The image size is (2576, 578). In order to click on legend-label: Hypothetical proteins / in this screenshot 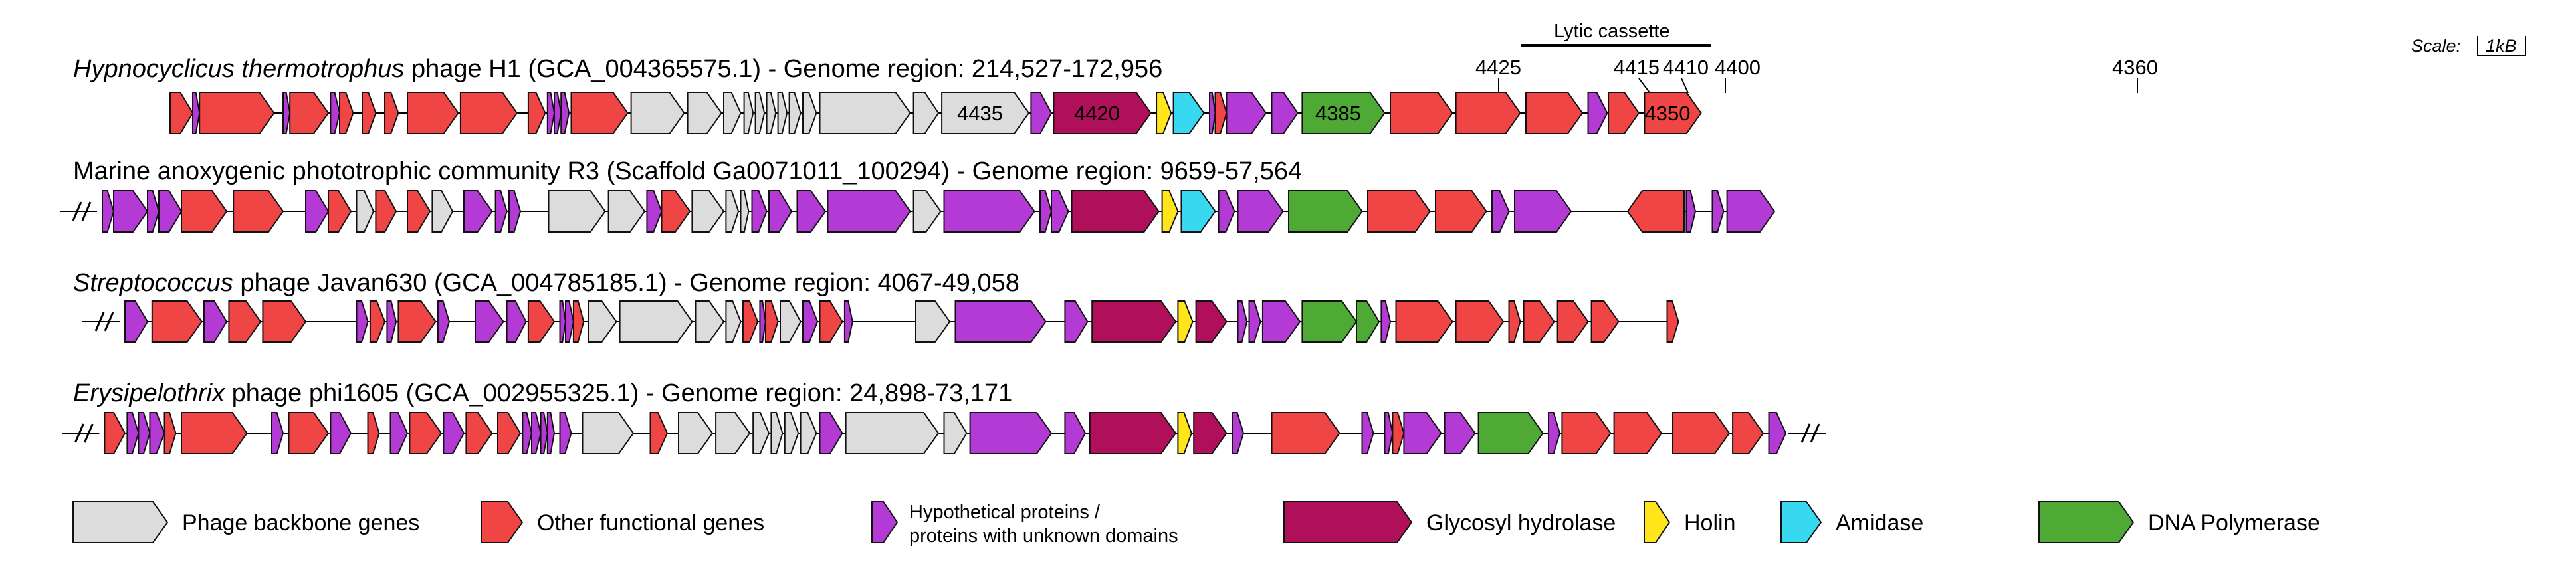, I will do `click(1005, 512)`.